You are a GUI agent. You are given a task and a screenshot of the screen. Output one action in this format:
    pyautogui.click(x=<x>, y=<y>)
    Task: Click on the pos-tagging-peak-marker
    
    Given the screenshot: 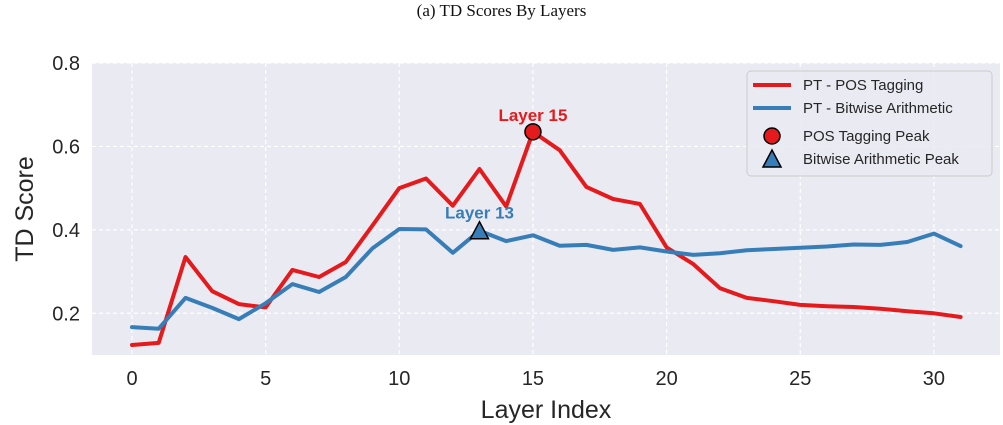 What is the action you would take?
    pyautogui.click(x=533, y=132)
    